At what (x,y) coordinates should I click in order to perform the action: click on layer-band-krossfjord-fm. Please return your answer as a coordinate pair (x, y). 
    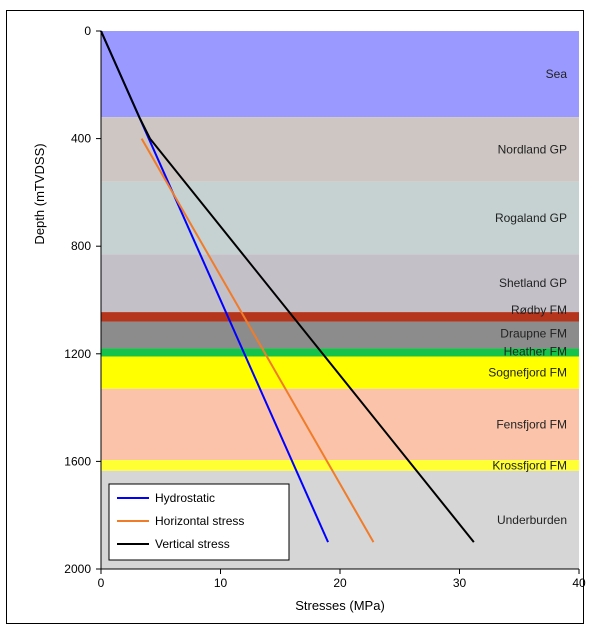
    Looking at the image, I should click on (340, 465).